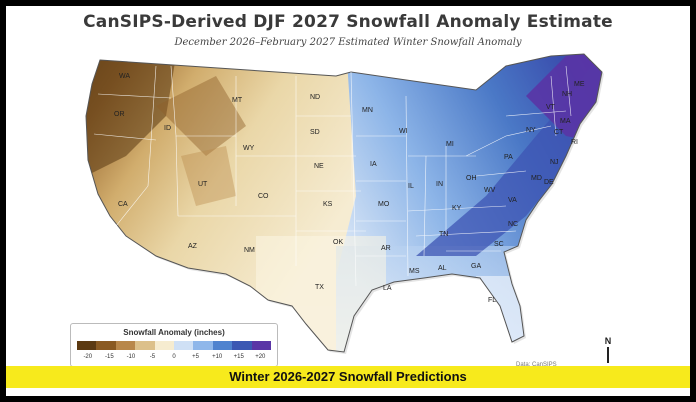  Describe the element at coordinates (193, 246) in the screenshot. I see `label-az: AZ` at that location.